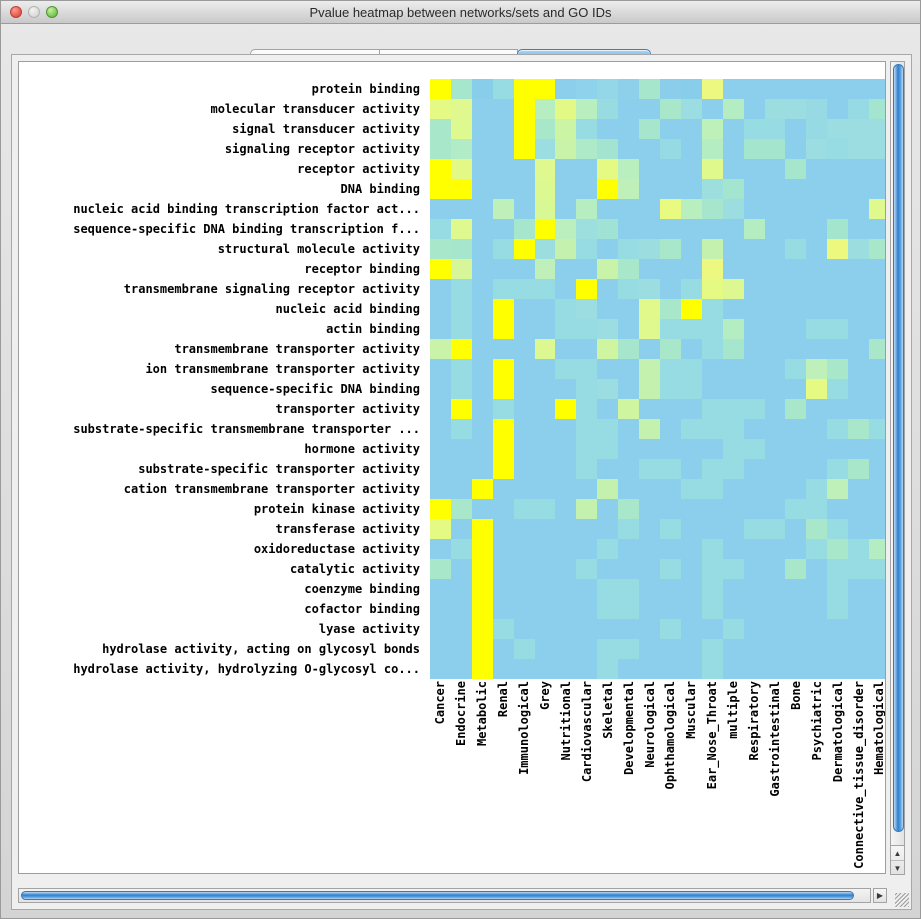 The height and width of the screenshot is (919, 921). Describe the element at coordinates (898, 448) in the screenshot. I see `vertical-scrollbar-thumb` at that location.